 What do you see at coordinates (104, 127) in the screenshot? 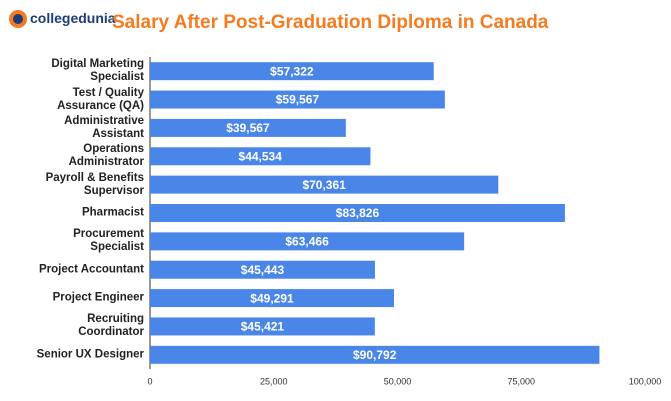
I see `y-tick-label: Administrative Assistant` at bounding box center [104, 127].